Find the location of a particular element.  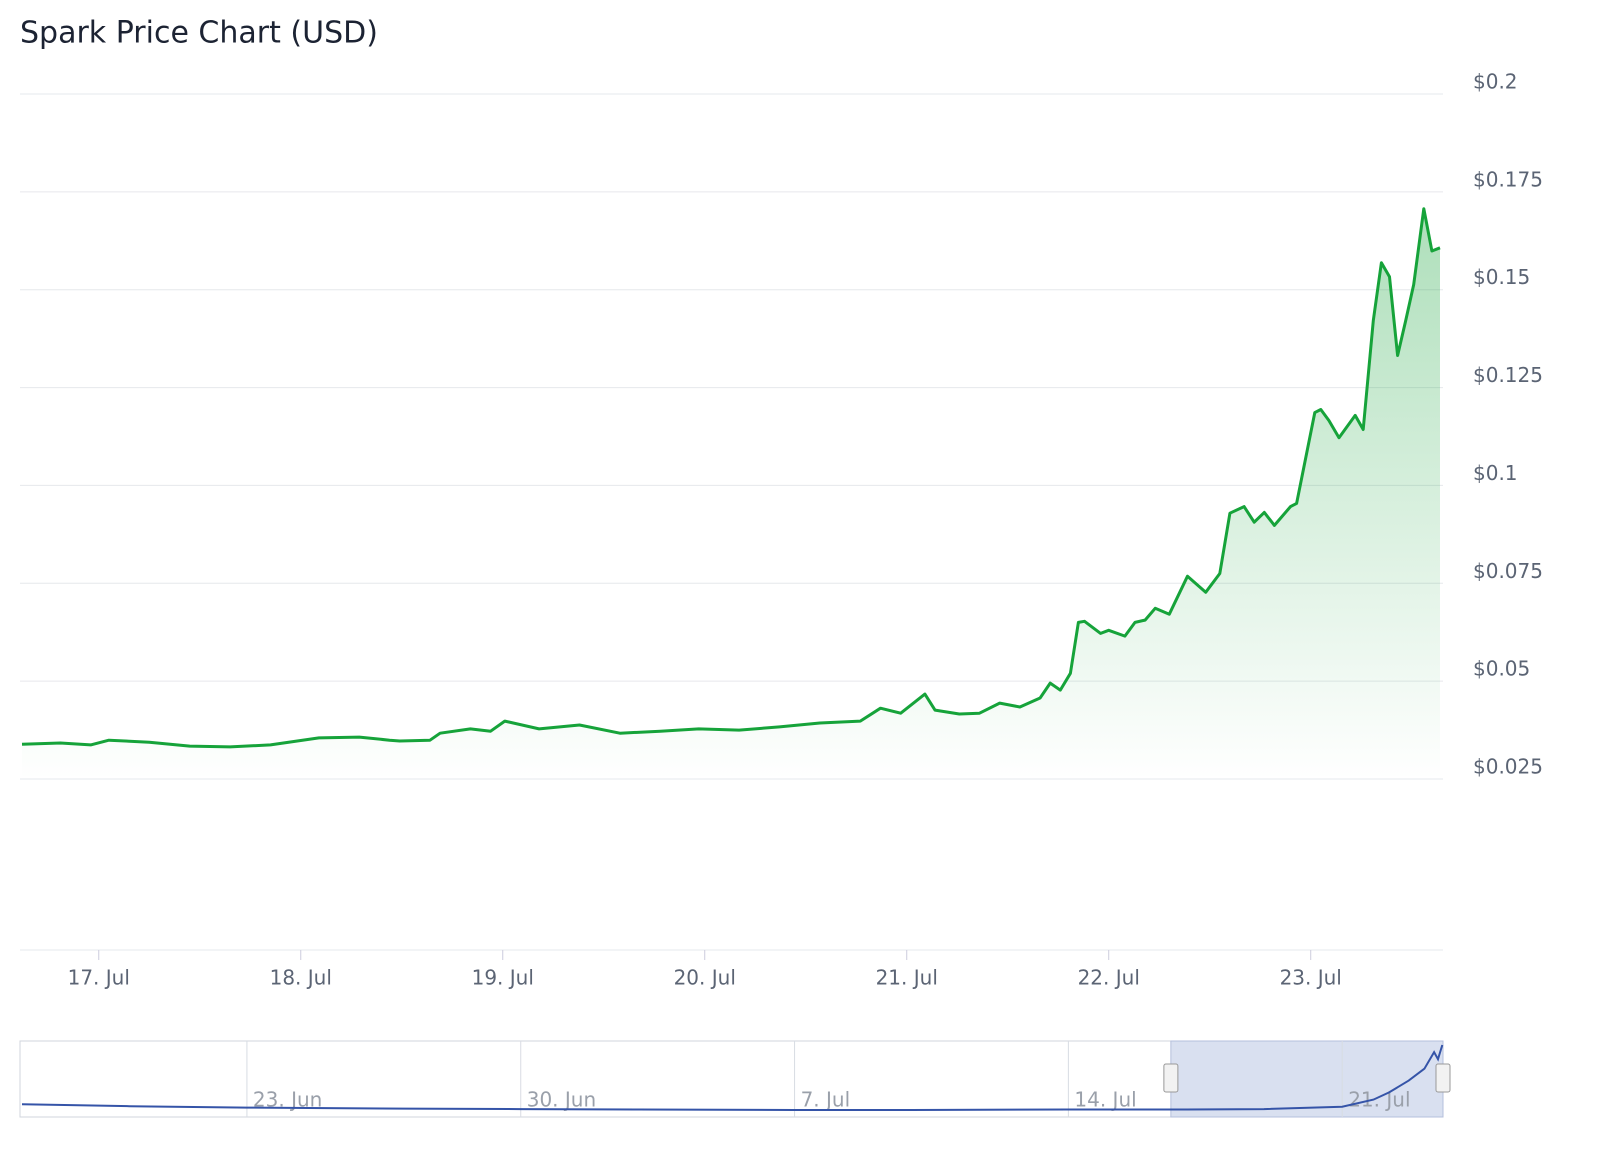

y-tick-label: $0.05 is located at coordinates (1501, 669).